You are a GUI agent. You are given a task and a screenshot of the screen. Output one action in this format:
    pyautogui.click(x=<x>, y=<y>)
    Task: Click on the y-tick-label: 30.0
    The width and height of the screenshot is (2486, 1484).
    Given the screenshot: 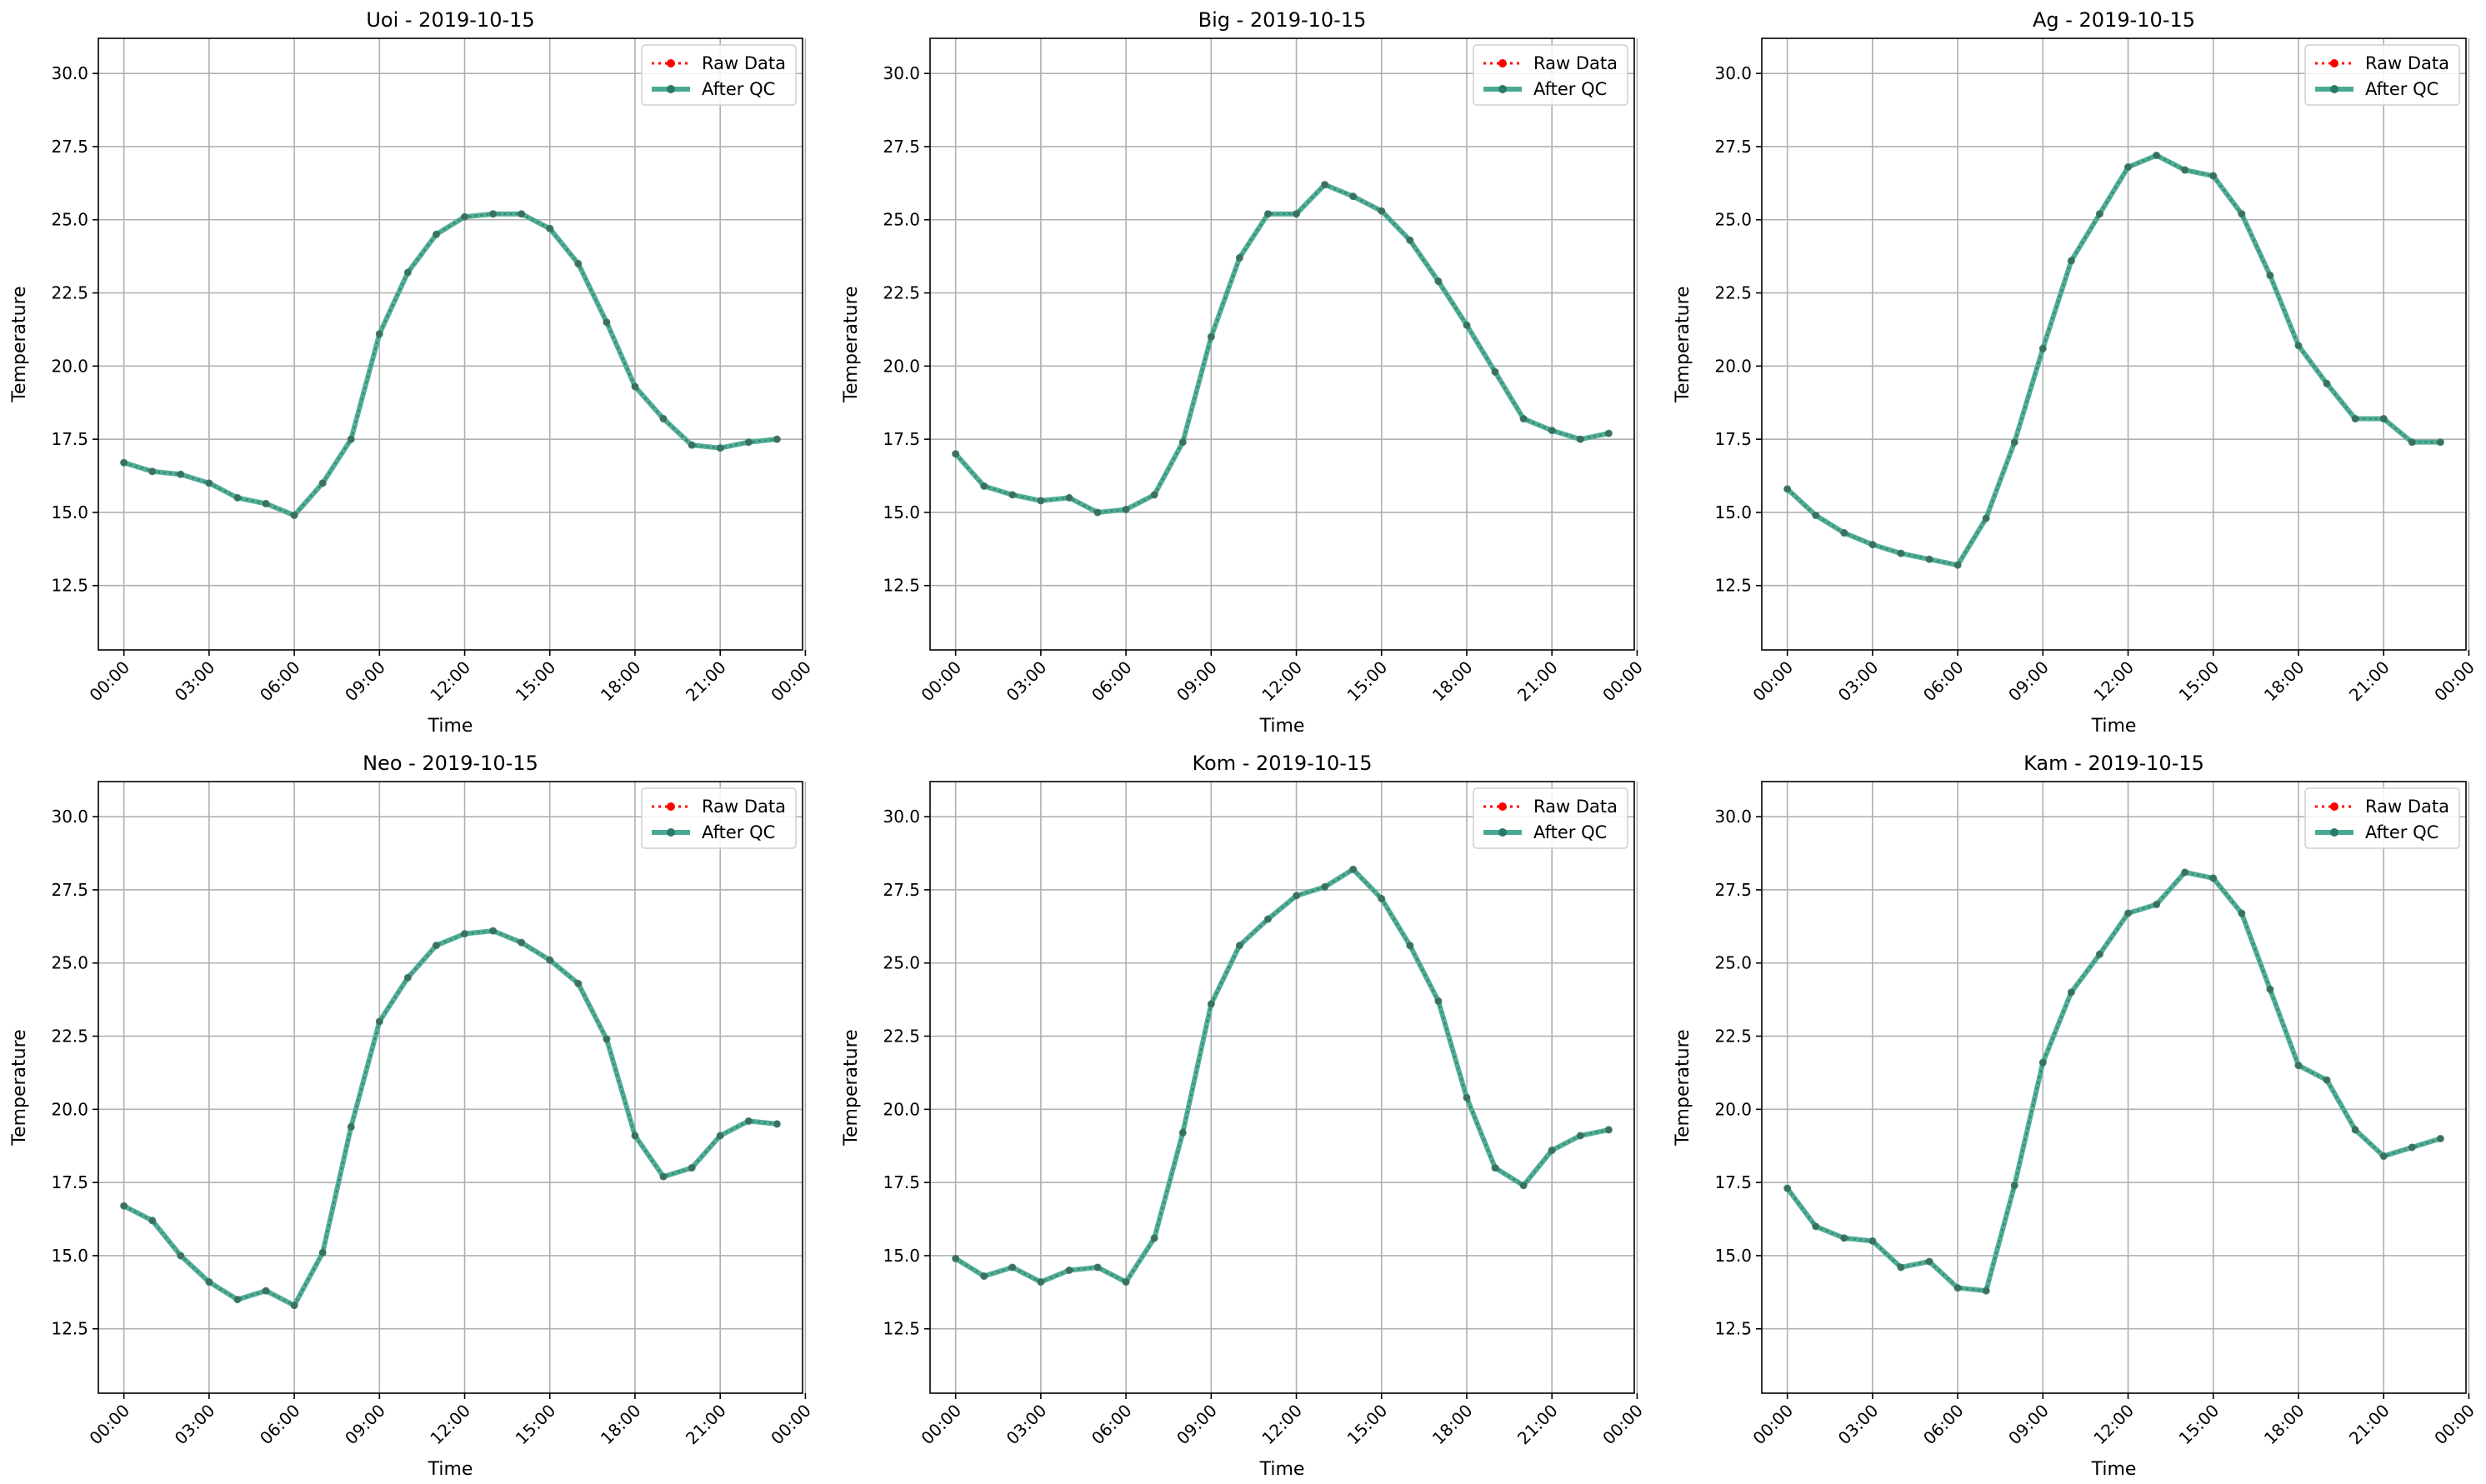 What is the action you would take?
    pyautogui.click(x=69, y=817)
    